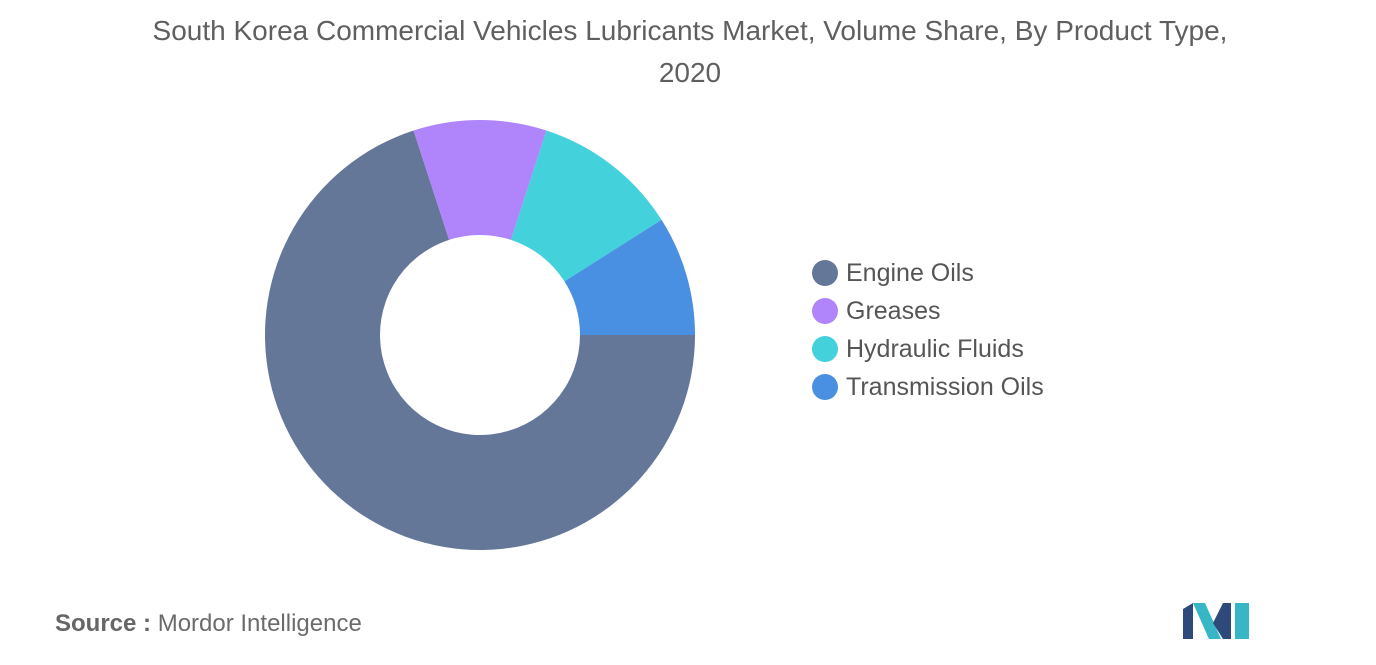 This screenshot has width=1376, height=665. I want to click on slice-transmission-oils, so click(629, 277).